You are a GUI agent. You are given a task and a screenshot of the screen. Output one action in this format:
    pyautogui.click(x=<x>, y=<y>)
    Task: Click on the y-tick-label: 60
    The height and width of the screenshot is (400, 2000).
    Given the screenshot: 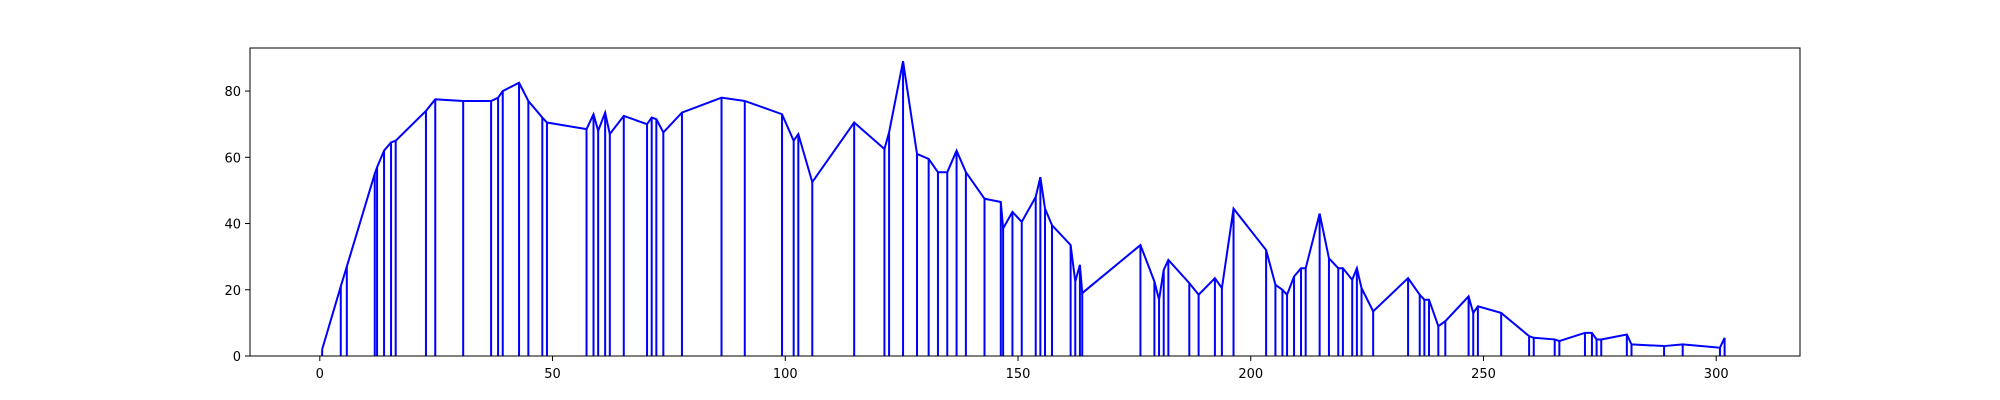 What is the action you would take?
    pyautogui.click(x=232, y=158)
    